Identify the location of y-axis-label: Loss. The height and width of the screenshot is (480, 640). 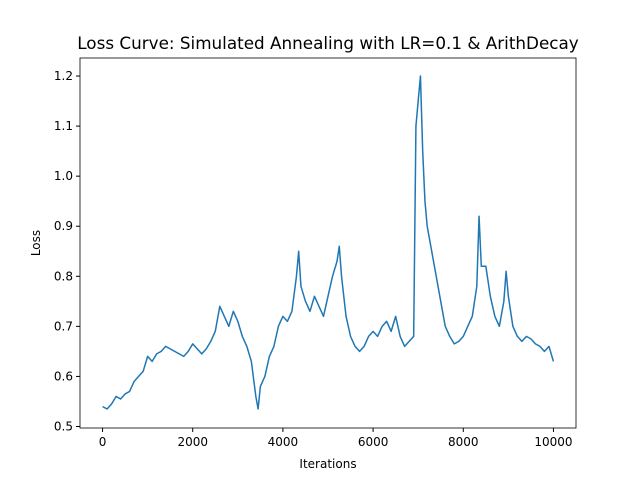
(36, 243).